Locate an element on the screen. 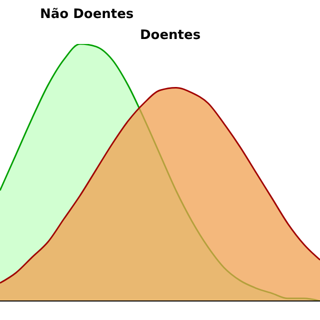  text: Não Doentes is located at coordinates (87, 14).